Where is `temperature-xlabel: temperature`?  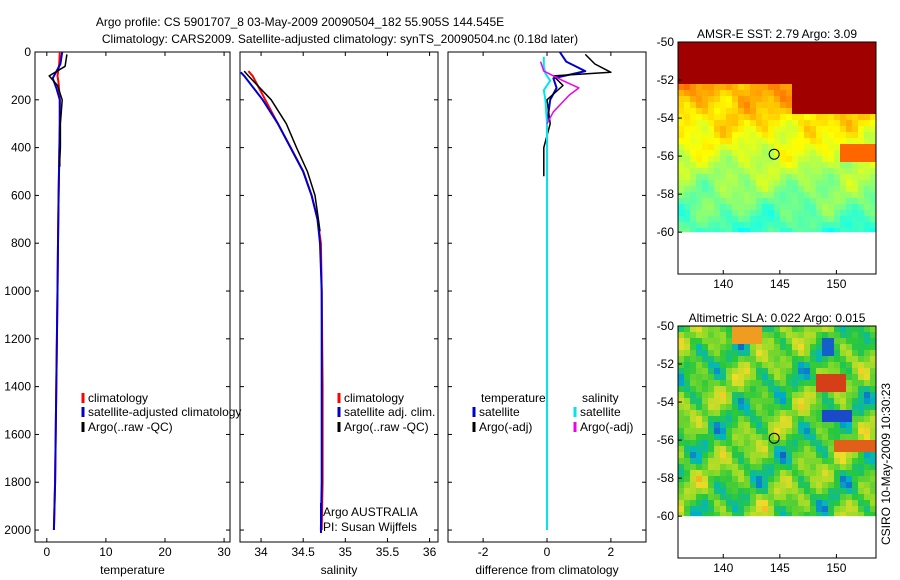 temperature-xlabel: temperature is located at coordinates (132, 570).